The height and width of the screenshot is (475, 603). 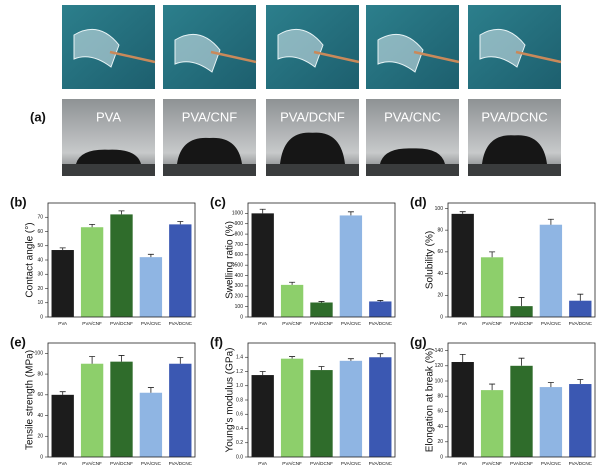 I want to click on y-axis-label: Contact angle (°), so click(x=30, y=259).